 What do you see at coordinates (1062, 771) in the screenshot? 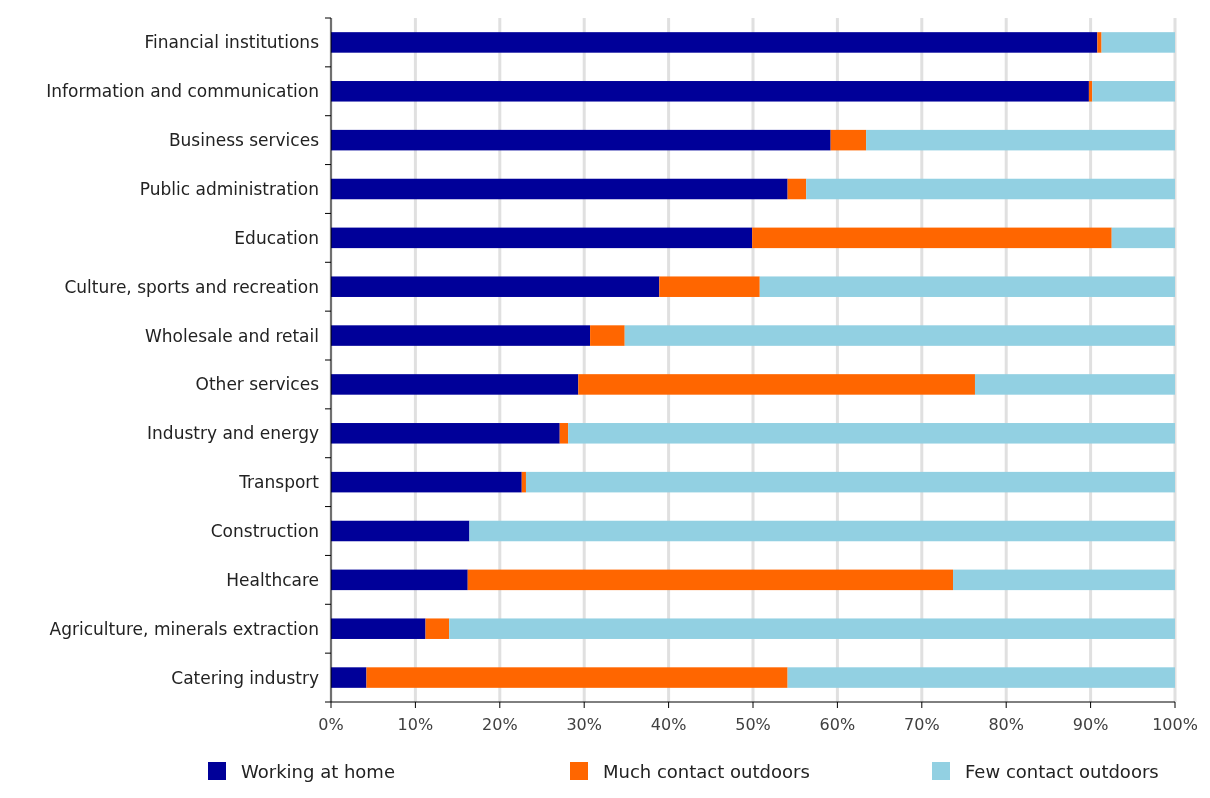
I see `legend-label: Few contact outdoors` at bounding box center [1062, 771].